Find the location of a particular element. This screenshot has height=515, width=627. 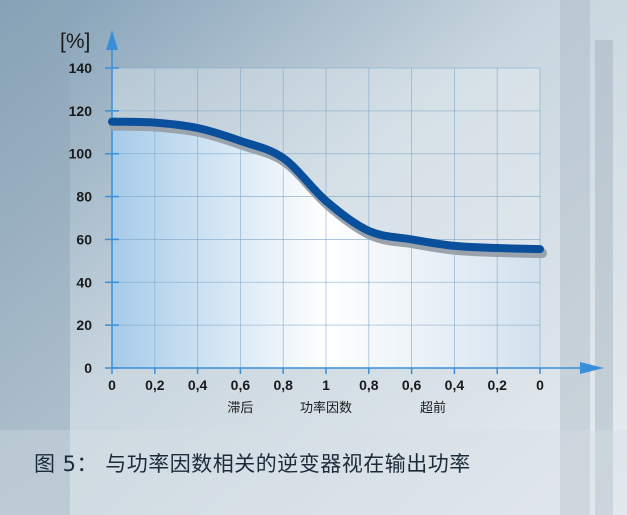

y-axis-arrow is located at coordinates (112, 40).